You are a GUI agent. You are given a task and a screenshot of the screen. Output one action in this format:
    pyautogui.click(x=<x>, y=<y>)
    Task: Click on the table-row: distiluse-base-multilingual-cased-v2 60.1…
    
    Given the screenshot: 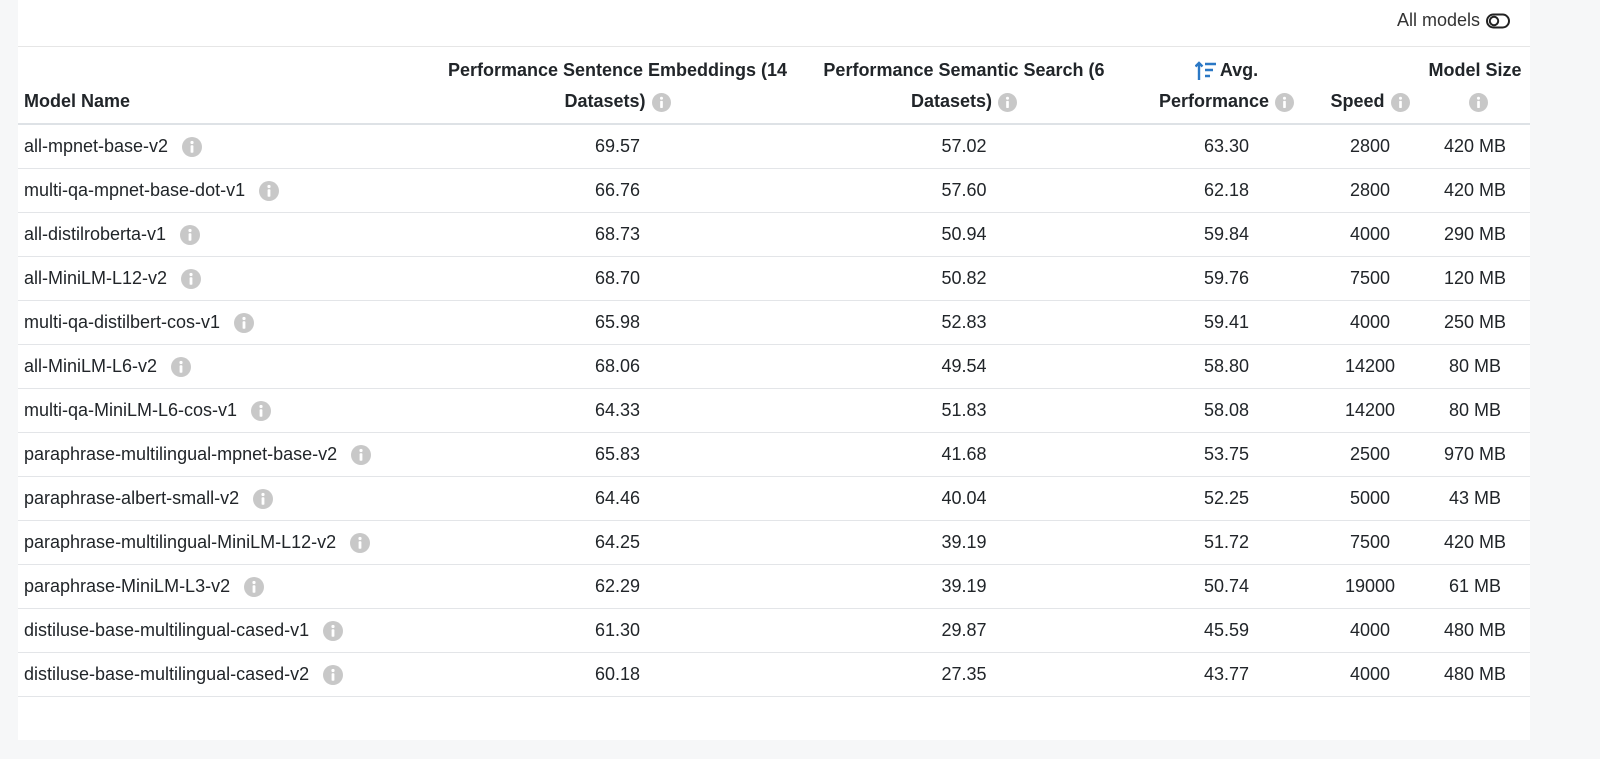 What is the action you would take?
    pyautogui.click(x=774, y=674)
    